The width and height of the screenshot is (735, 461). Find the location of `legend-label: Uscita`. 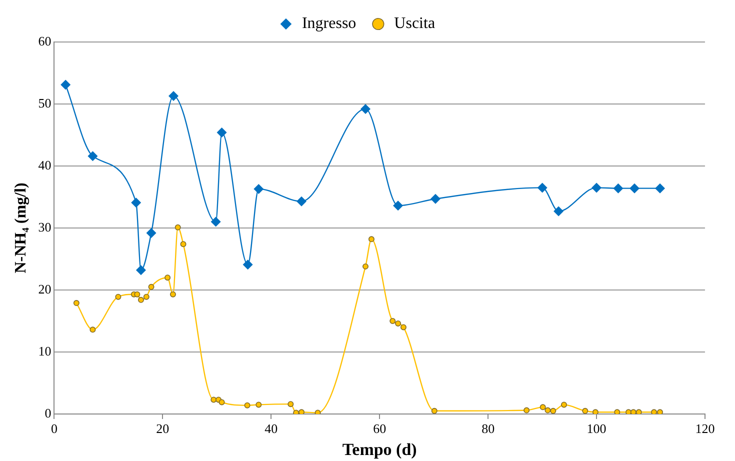

legend-label: Uscita is located at coordinates (415, 23).